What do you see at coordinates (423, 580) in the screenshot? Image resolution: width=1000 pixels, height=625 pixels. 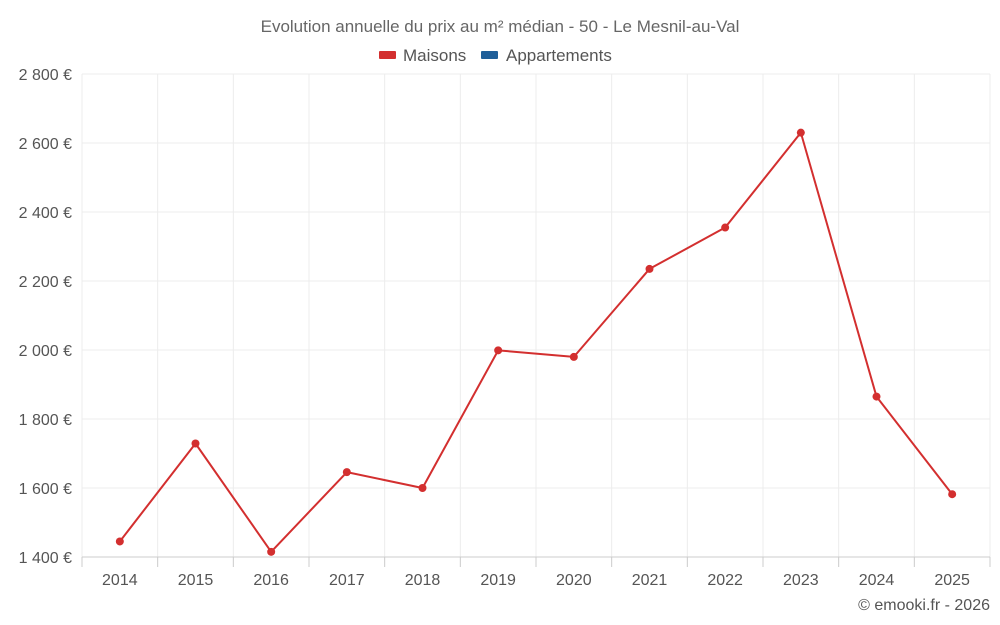 I see `x-tick-label: 2018` at bounding box center [423, 580].